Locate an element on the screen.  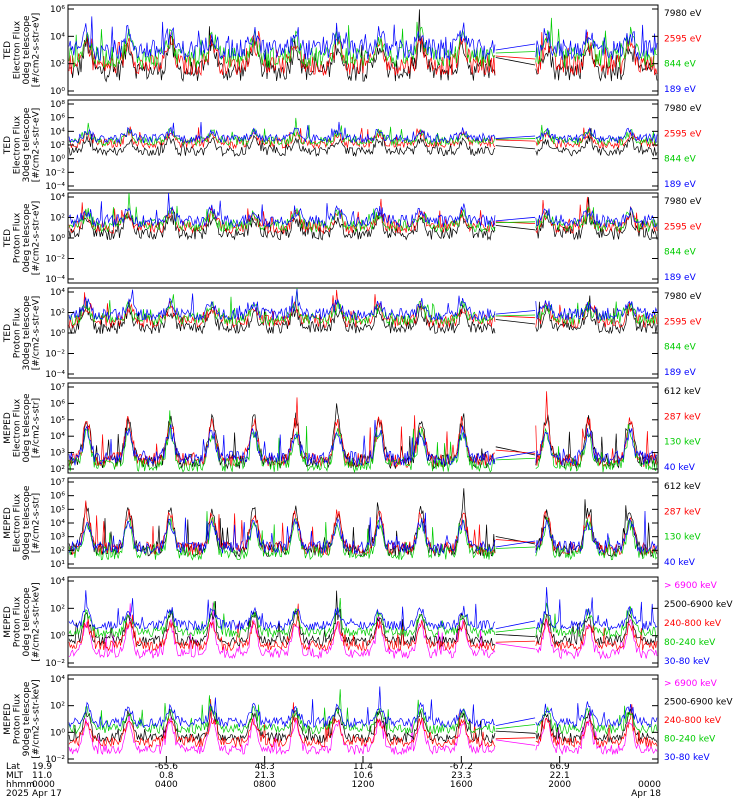
ephemeris-row-label: MLT is located at coordinates (15, 776).